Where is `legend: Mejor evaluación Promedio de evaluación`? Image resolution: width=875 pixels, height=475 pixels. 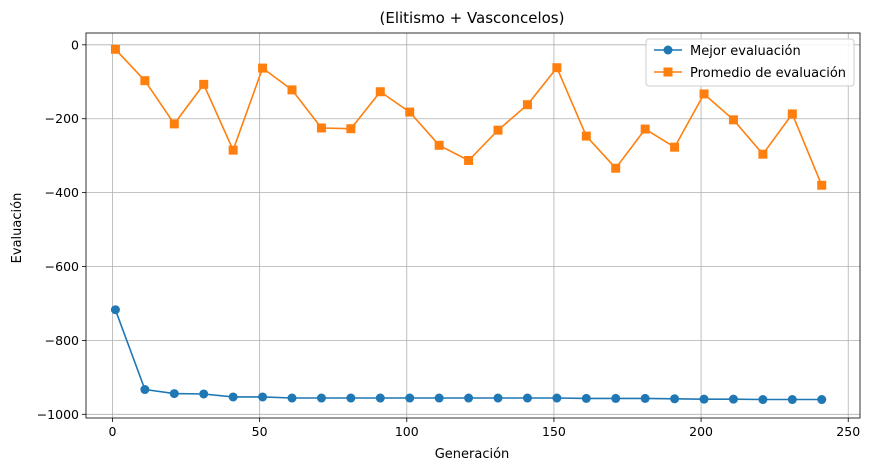
legend: Mejor evaluación Promedio de evaluación is located at coordinates (750, 62).